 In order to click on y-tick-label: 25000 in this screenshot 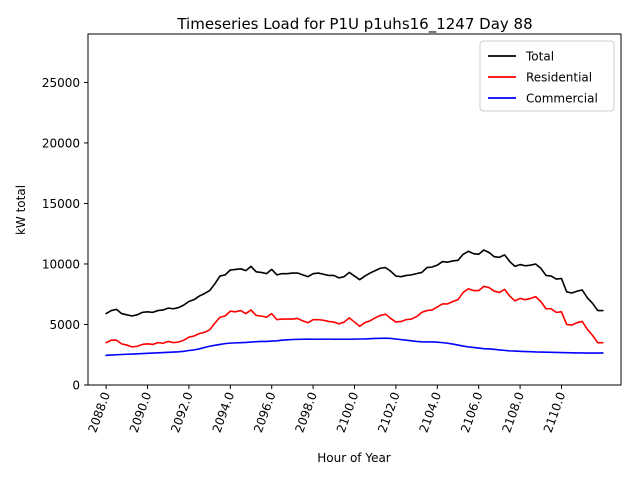, I will do `click(61, 83)`.